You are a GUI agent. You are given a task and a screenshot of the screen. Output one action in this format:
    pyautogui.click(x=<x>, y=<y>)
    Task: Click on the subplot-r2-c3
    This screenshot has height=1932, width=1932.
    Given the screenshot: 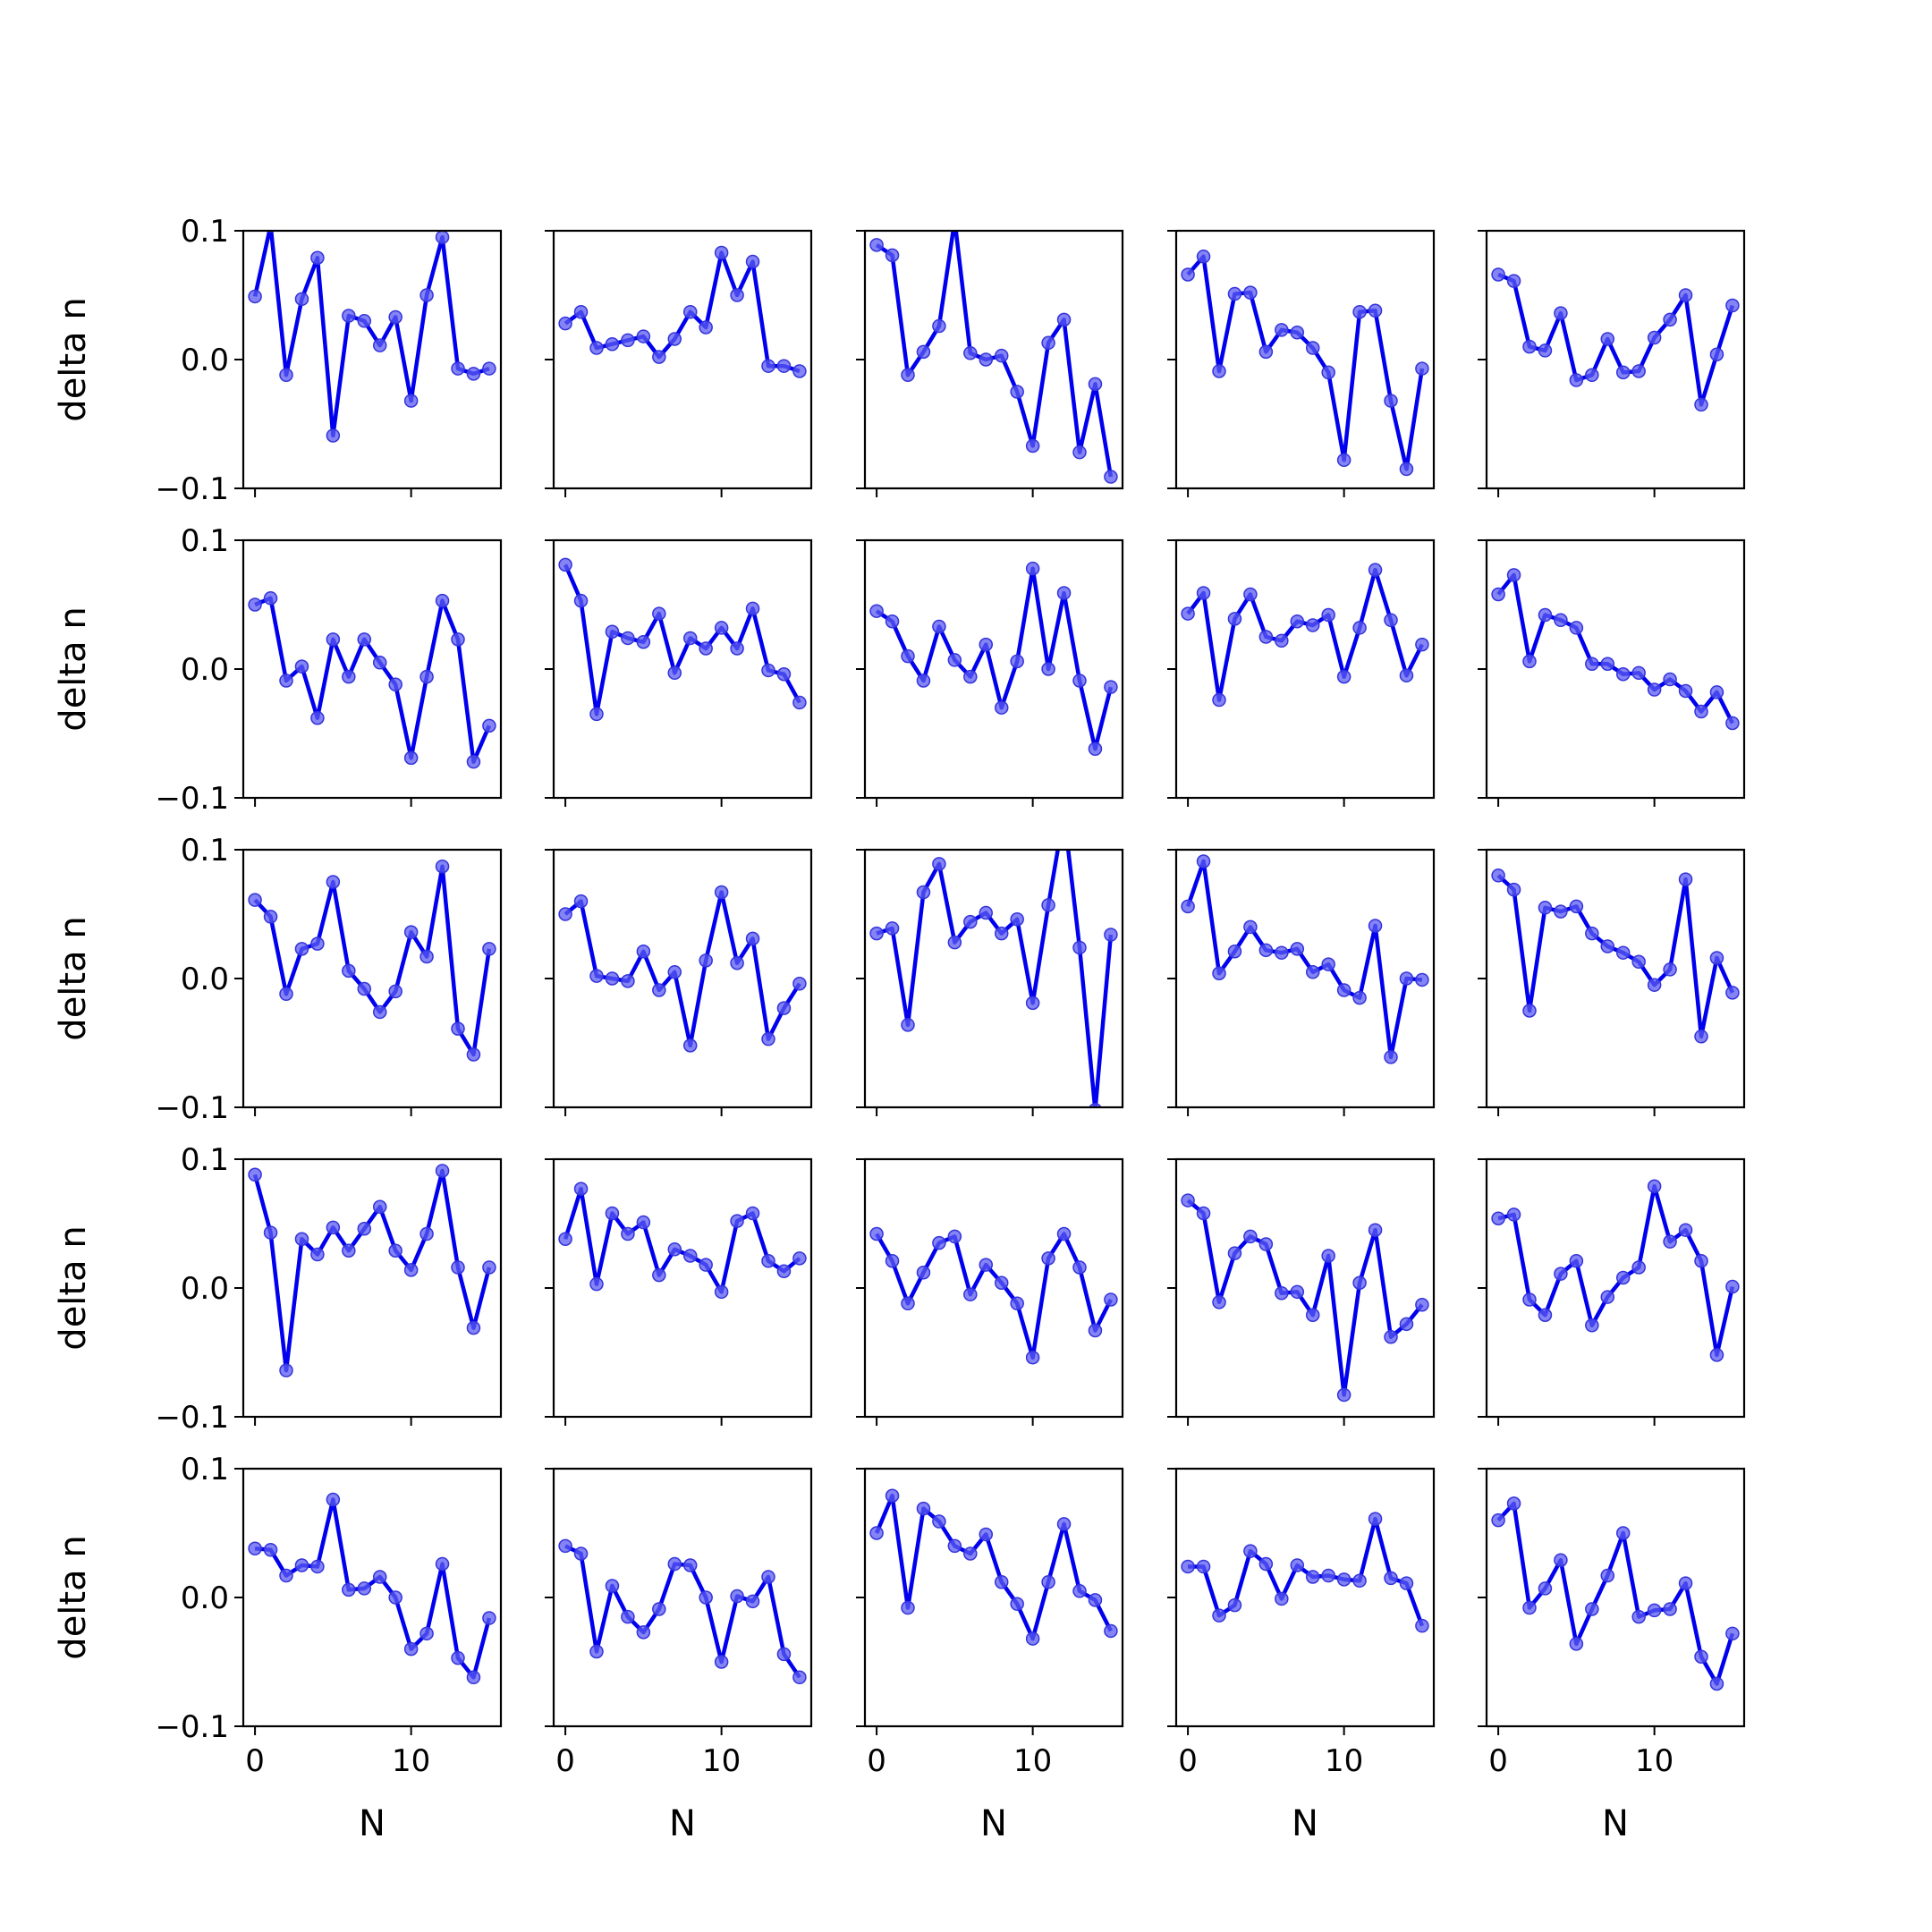 What is the action you would take?
    pyautogui.click(x=990, y=672)
    